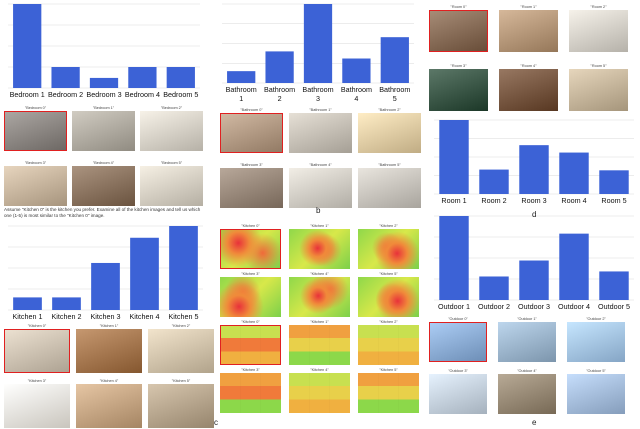 The width and height of the screenshot is (640, 429). What do you see at coordinates (184, 316) in the screenshot?
I see `tick-label: Kitchen 5` at bounding box center [184, 316].